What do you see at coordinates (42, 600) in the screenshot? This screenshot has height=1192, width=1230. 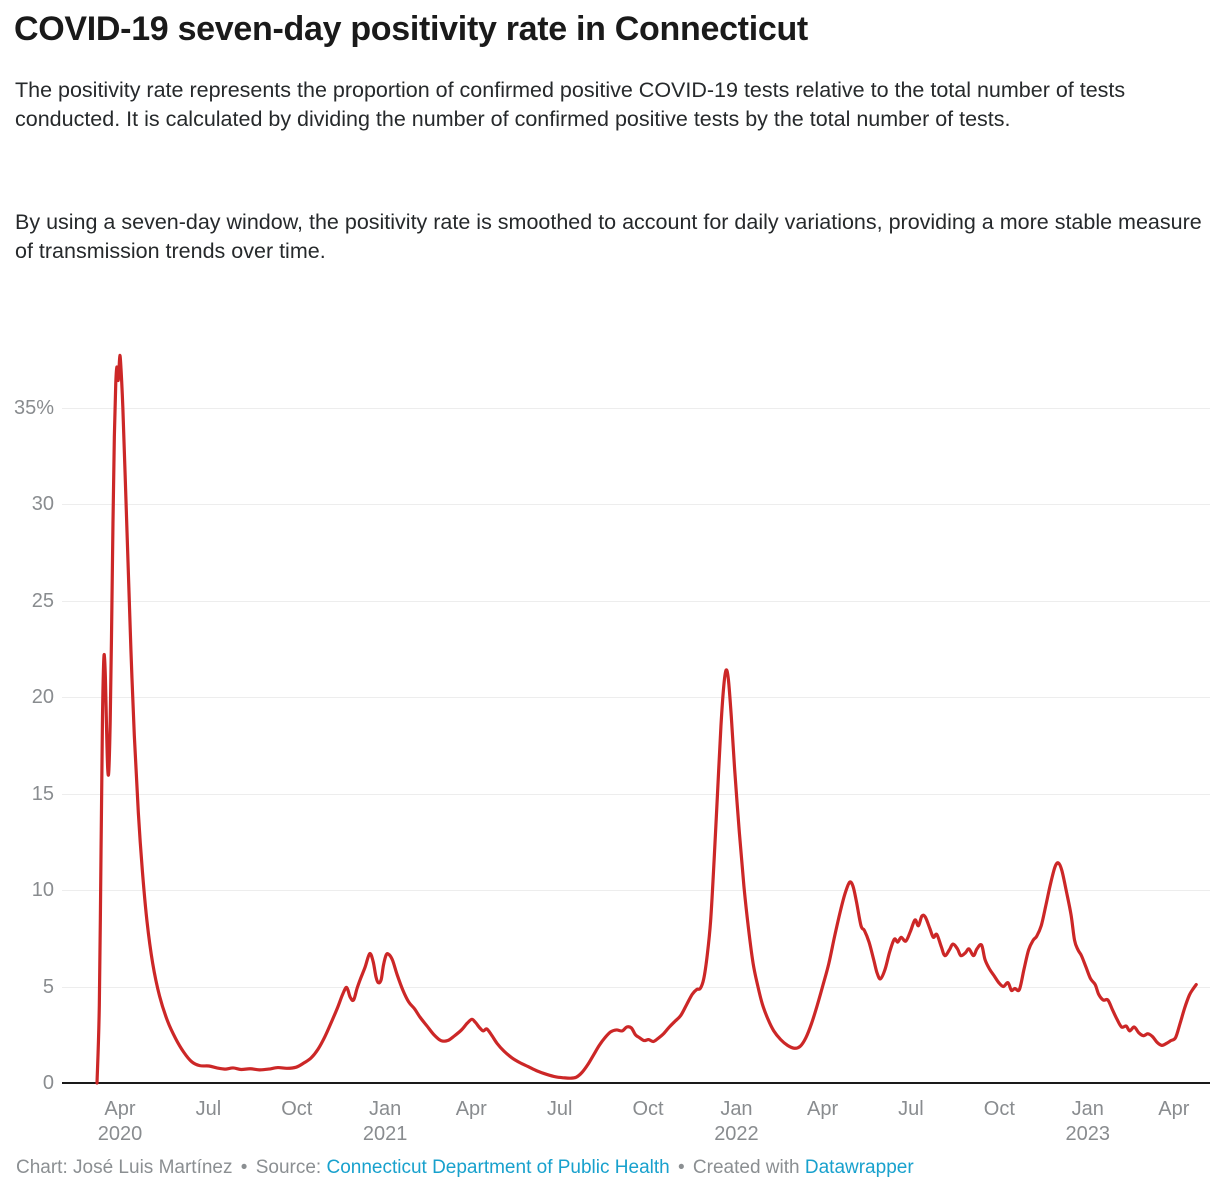 I see `y-tick-label-25: 25` at bounding box center [42, 600].